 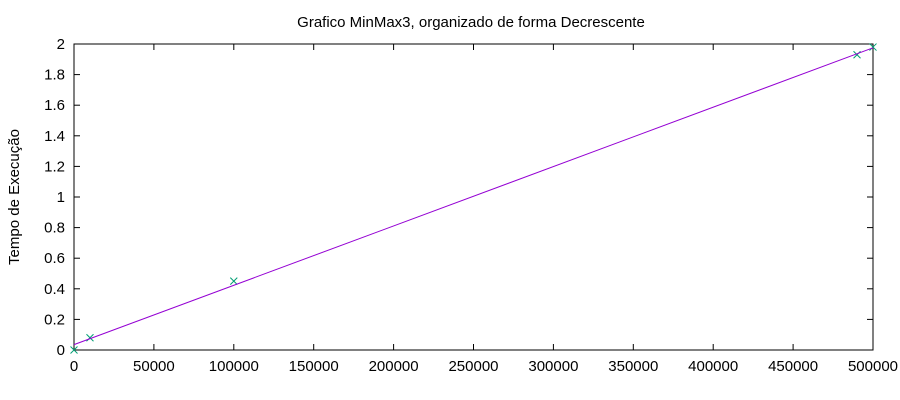 I want to click on x-tick-label: 250000, so click(x=473, y=366).